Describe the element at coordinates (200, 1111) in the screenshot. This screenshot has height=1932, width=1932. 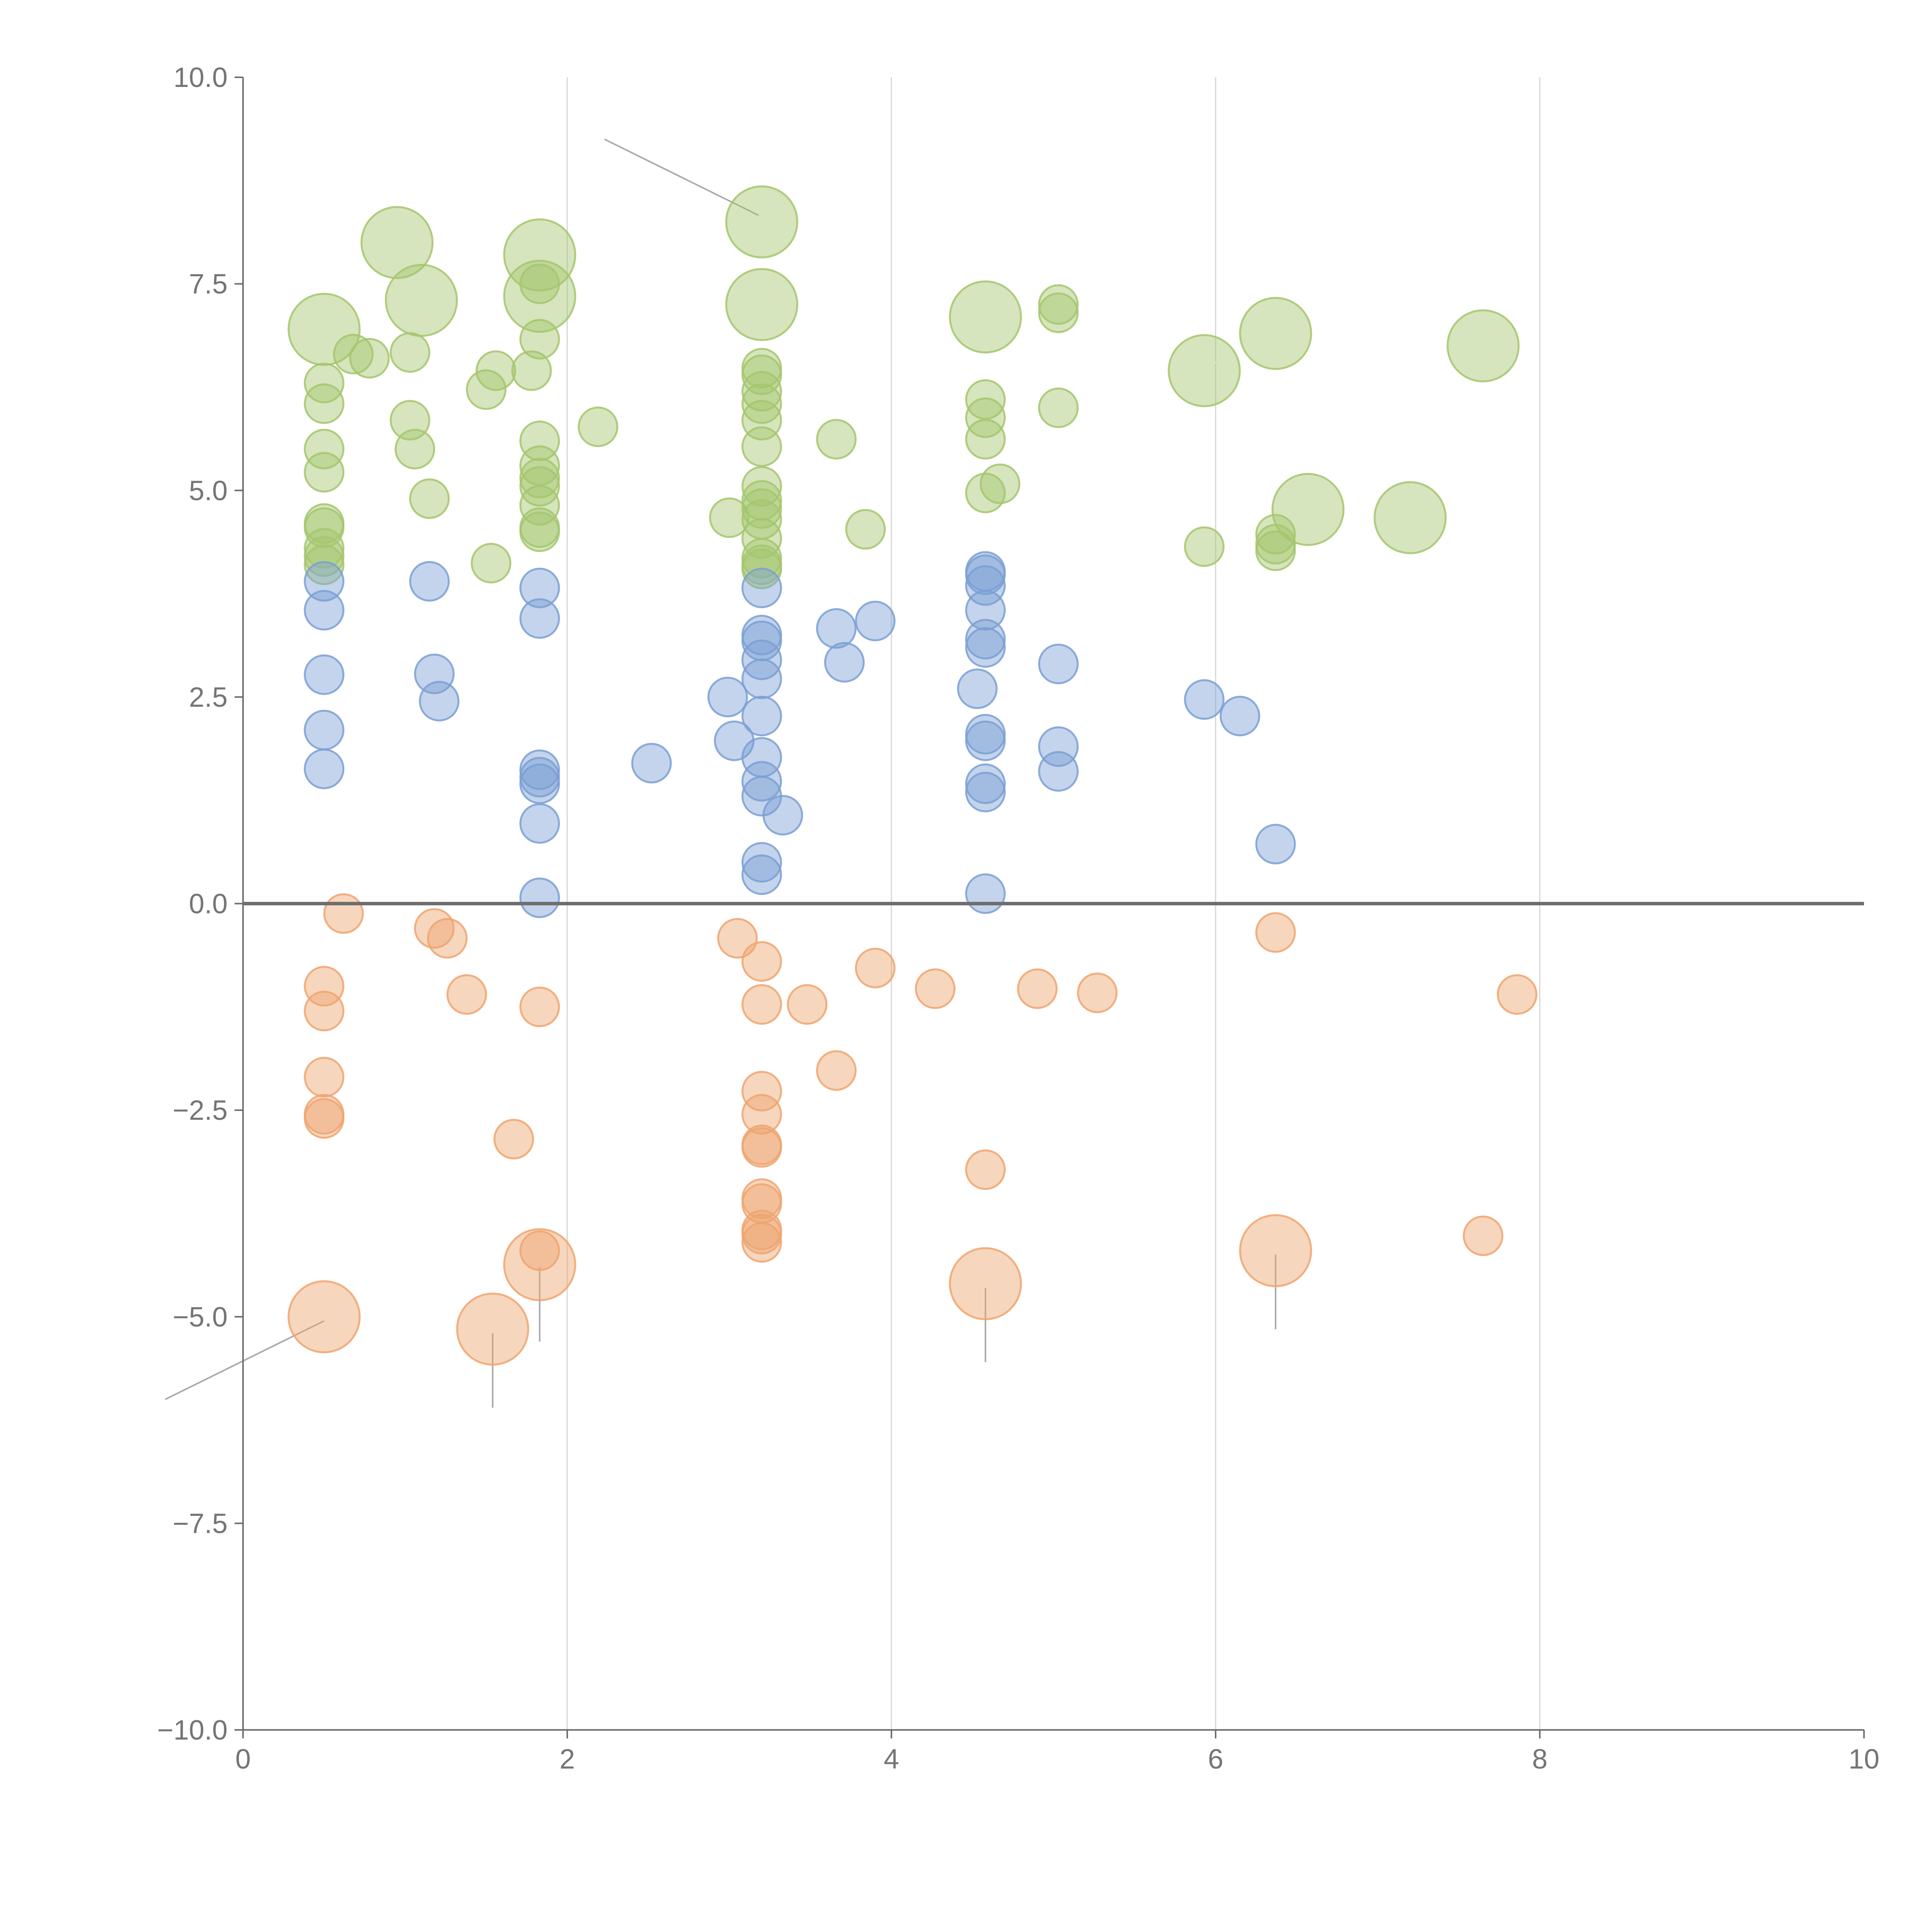
I see `y-tick-label: −2.5` at that location.